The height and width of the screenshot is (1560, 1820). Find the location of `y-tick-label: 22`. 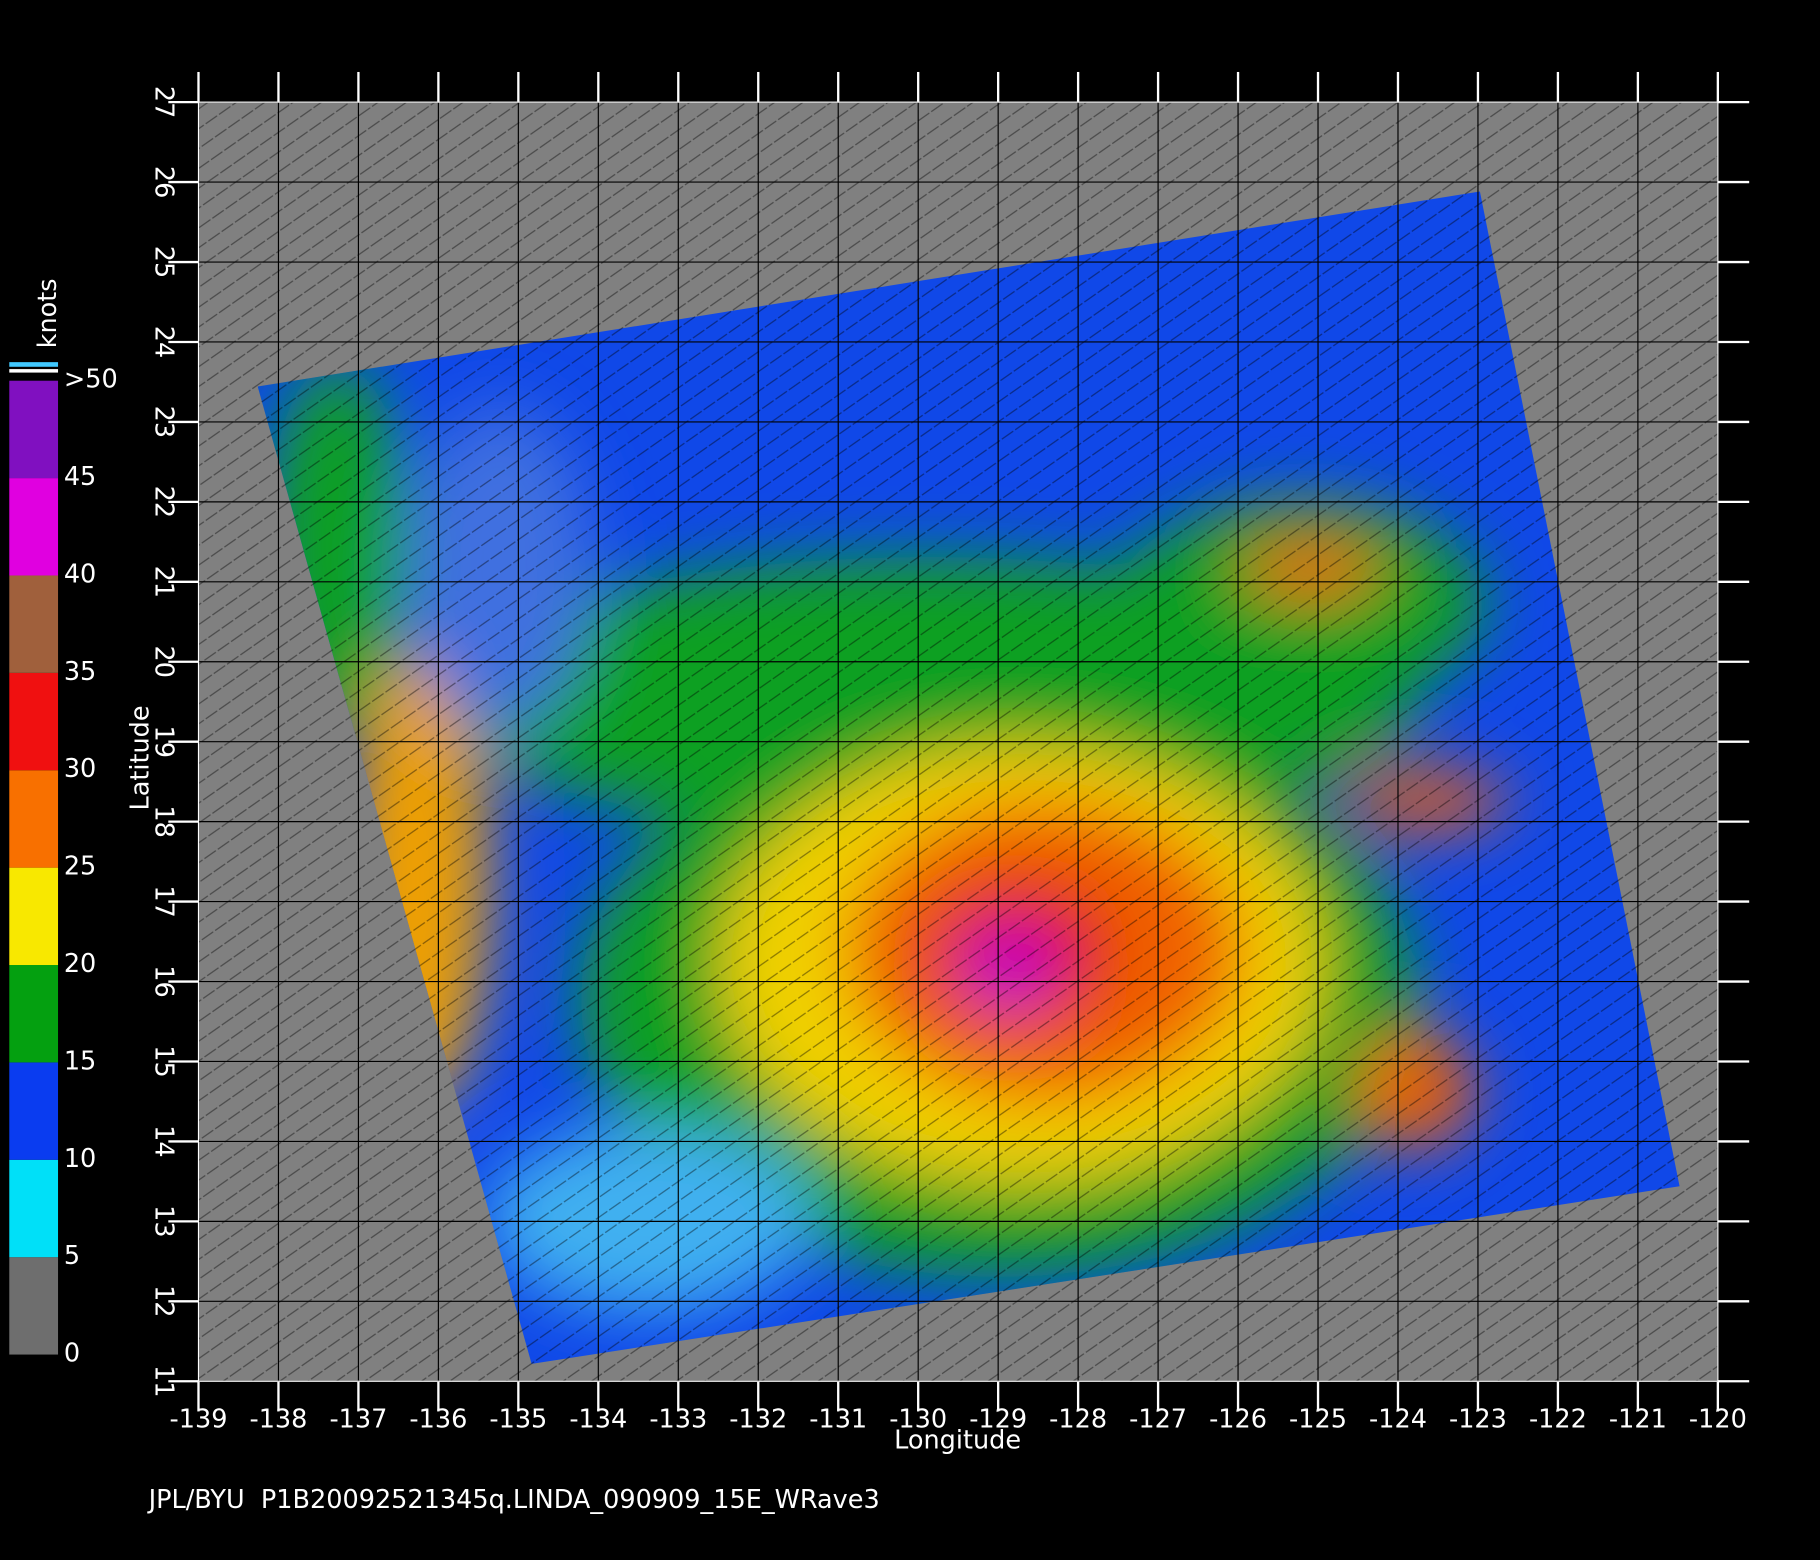

y-tick-label: 22 is located at coordinates (164, 502).